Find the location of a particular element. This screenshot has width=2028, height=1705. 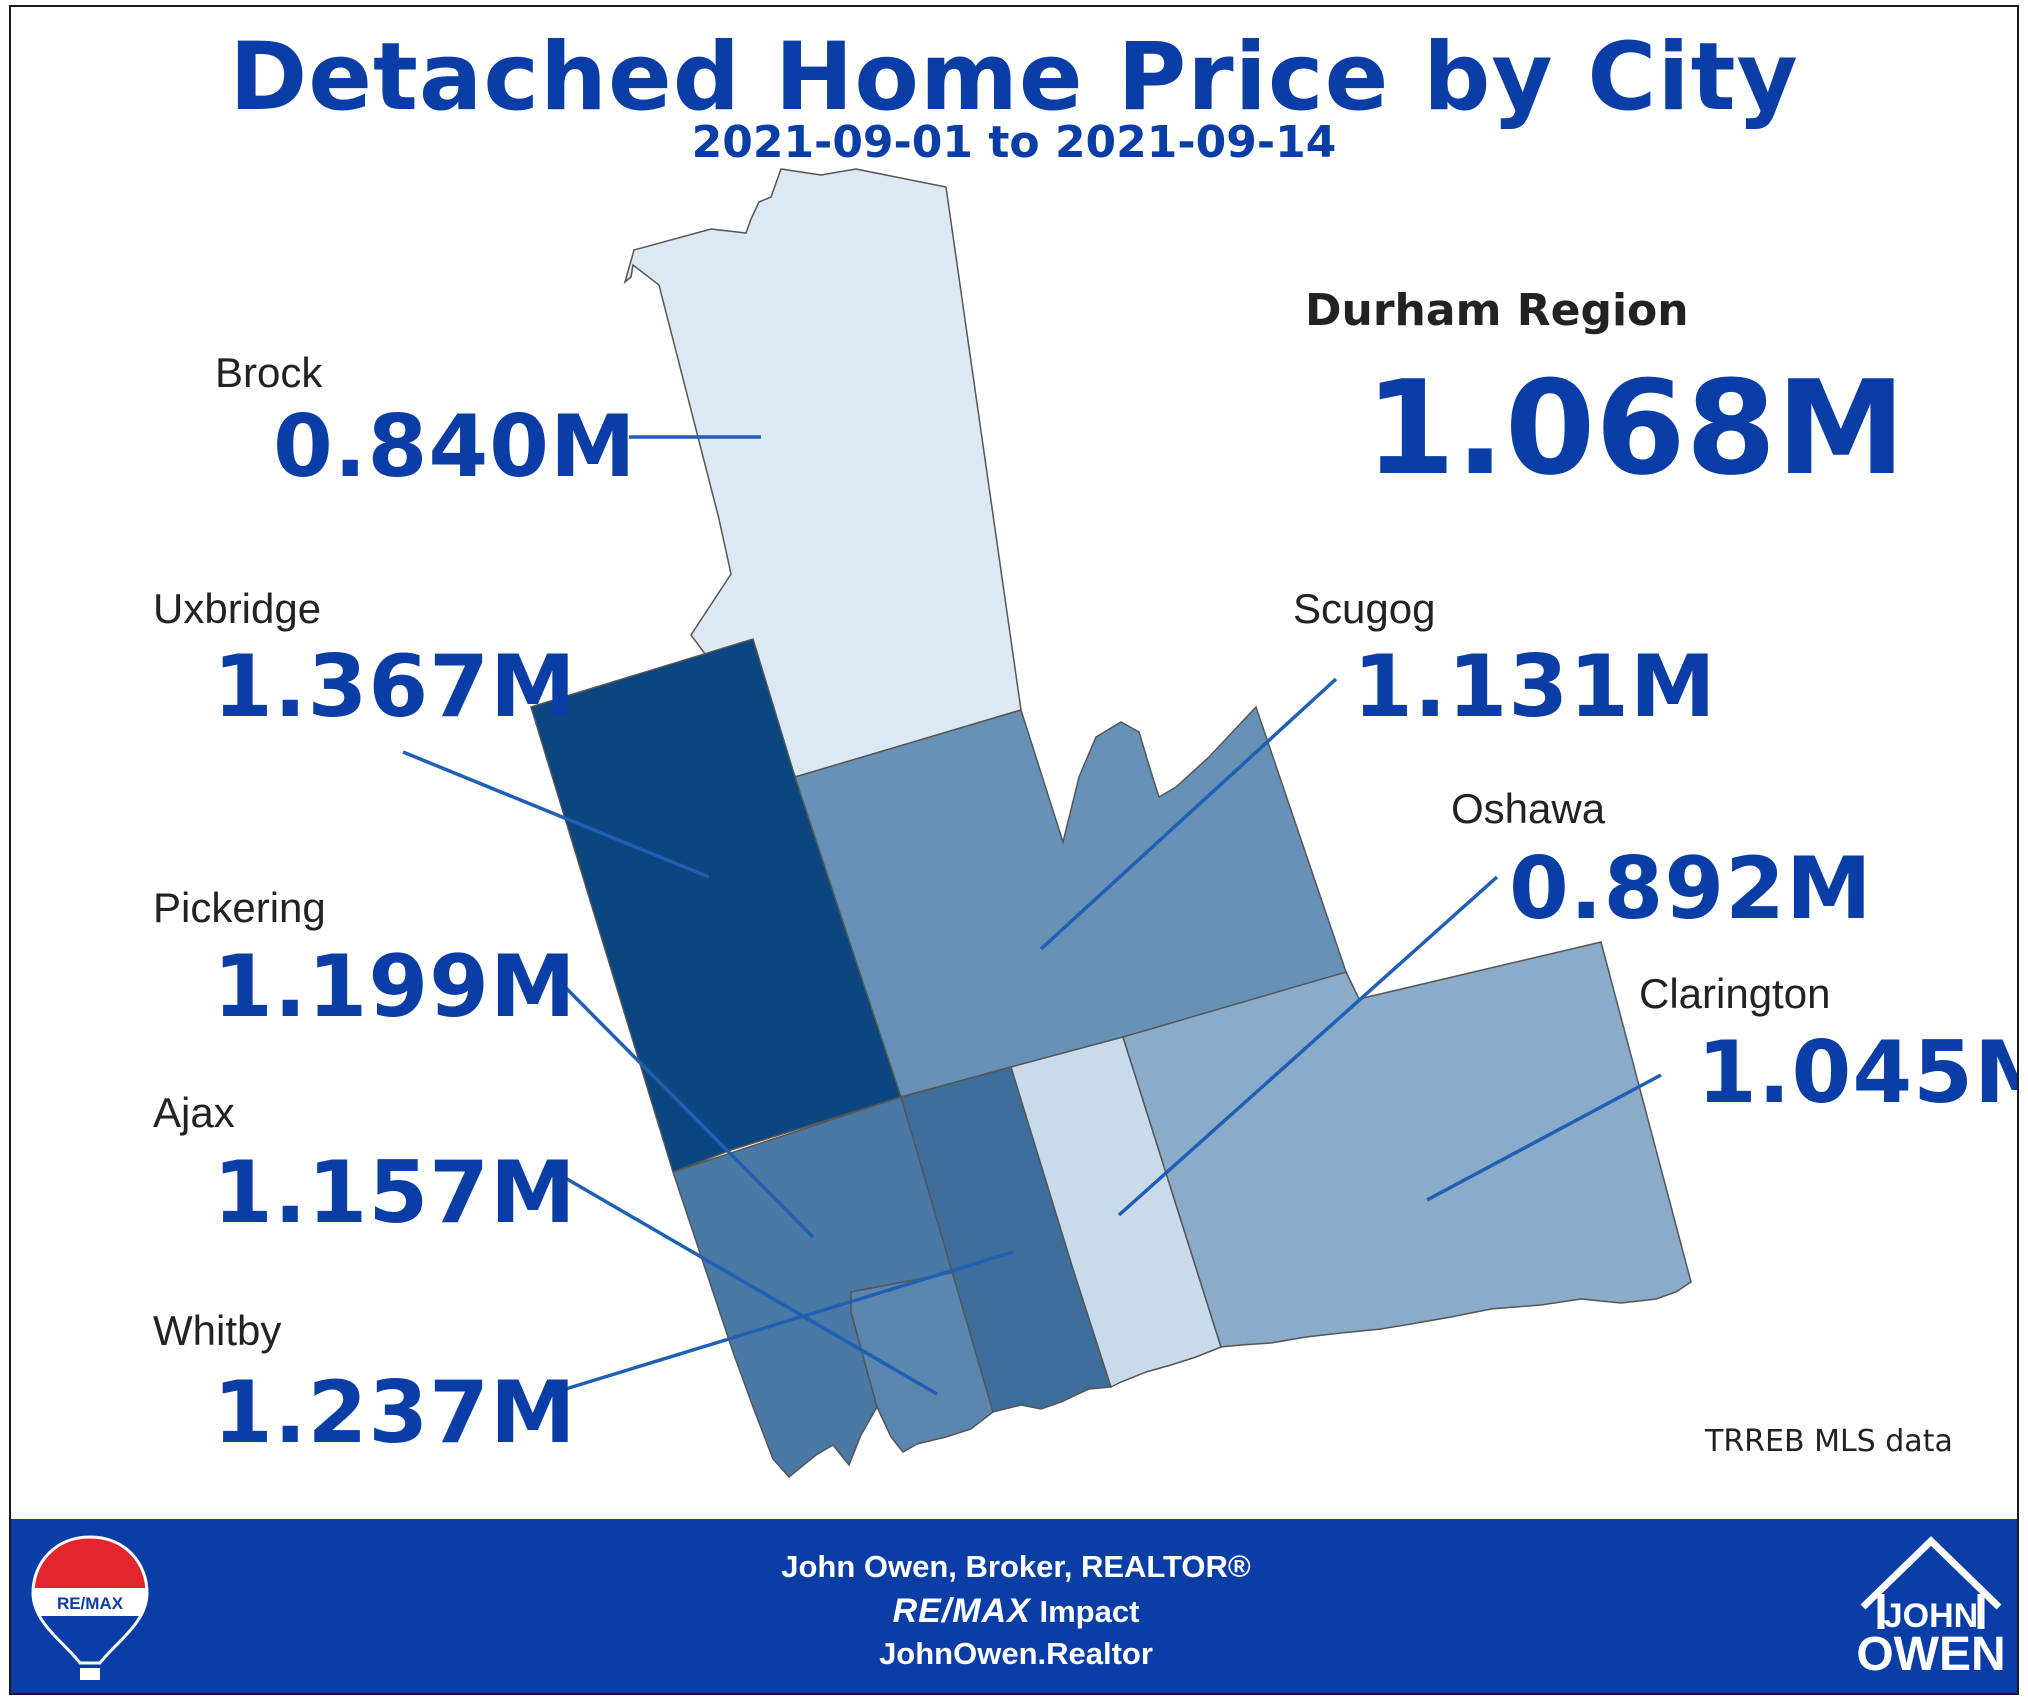

balloon-label: RE/MAX is located at coordinates (90, 1603).